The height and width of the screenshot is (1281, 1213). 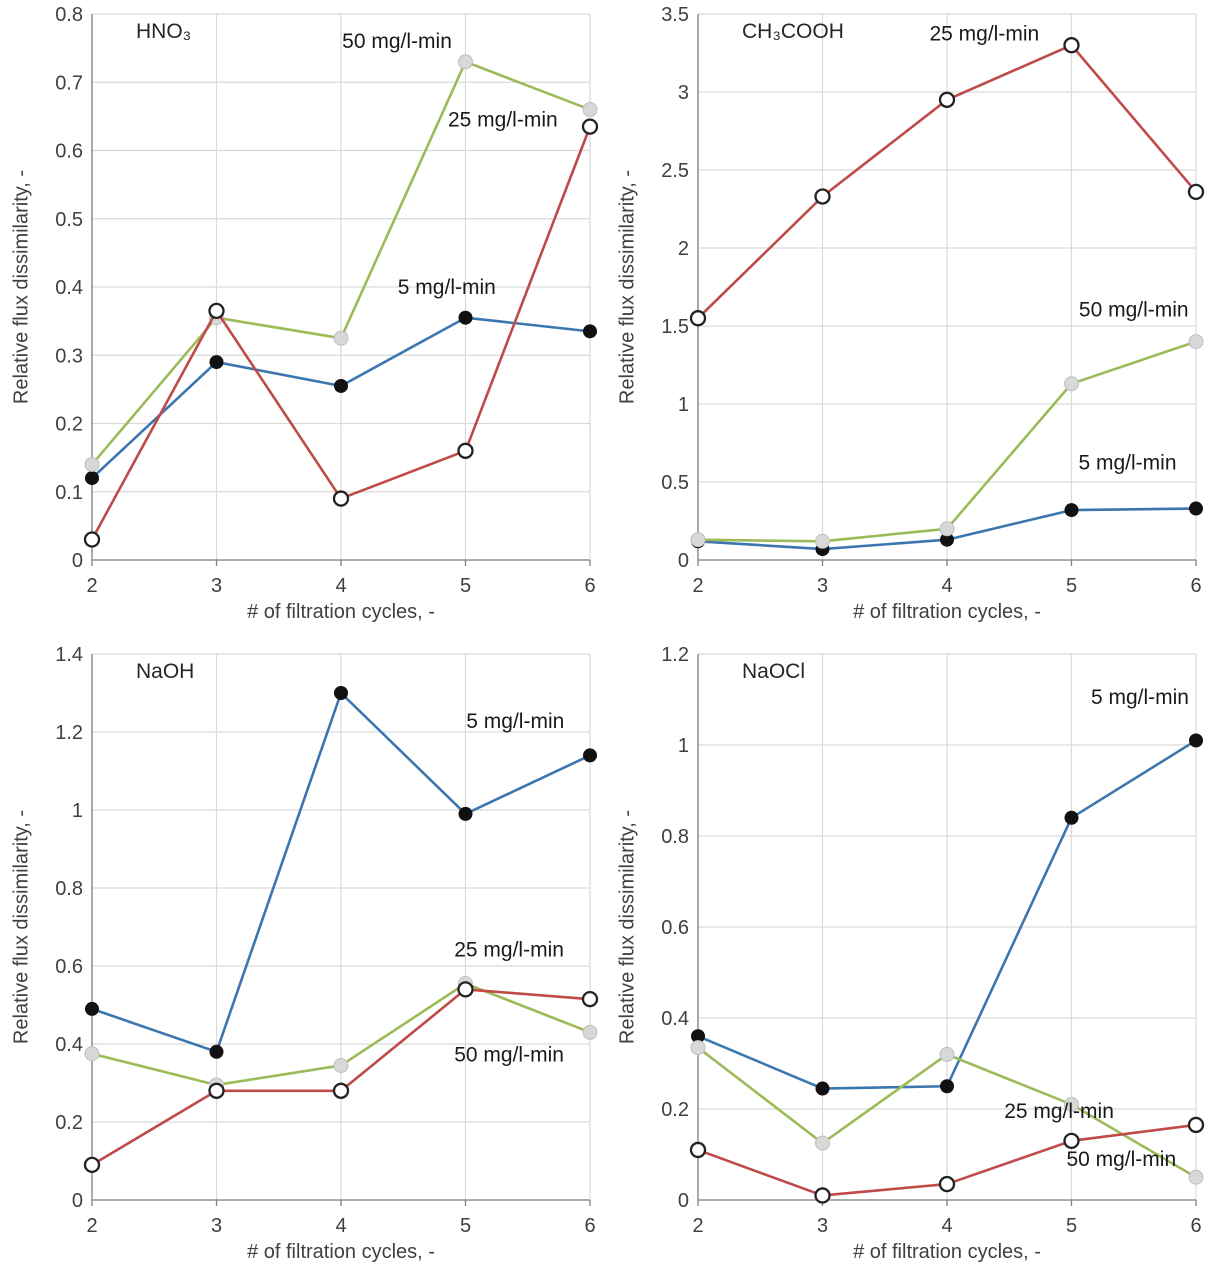 What do you see at coordinates (793, 31) in the screenshot?
I see `chart-title-ch3cooh: CH₃COOH` at bounding box center [793, 31].